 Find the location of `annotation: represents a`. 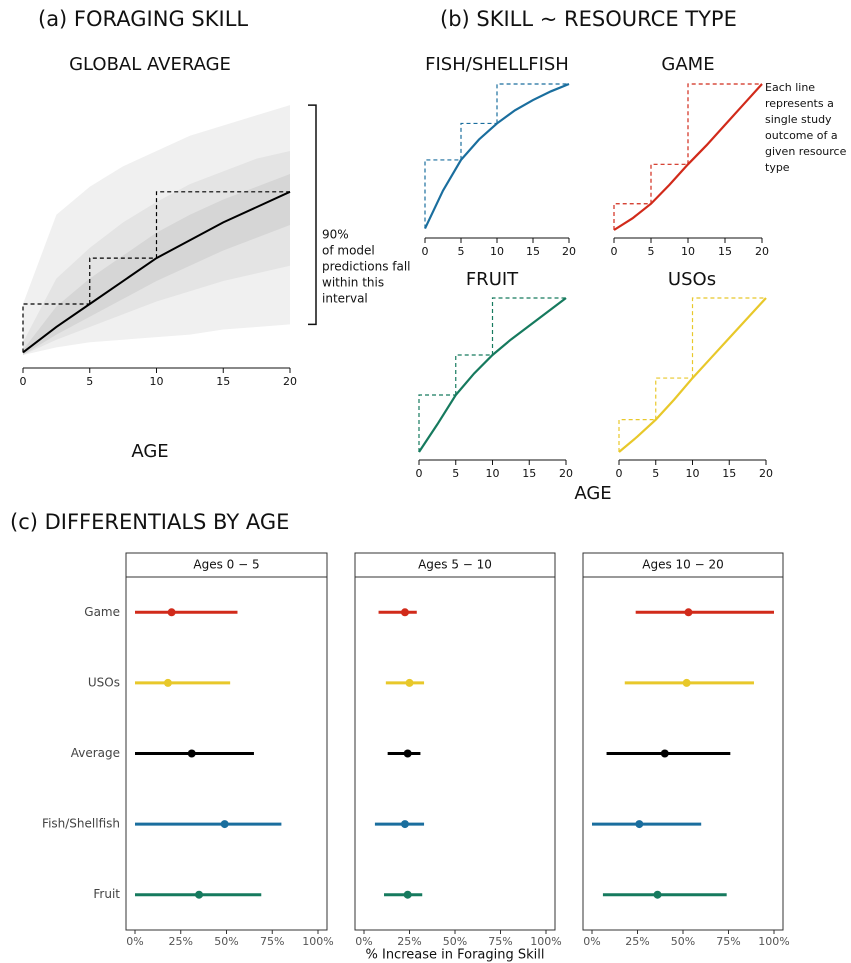

annotation: represents a is located at coordinates (799, 103).